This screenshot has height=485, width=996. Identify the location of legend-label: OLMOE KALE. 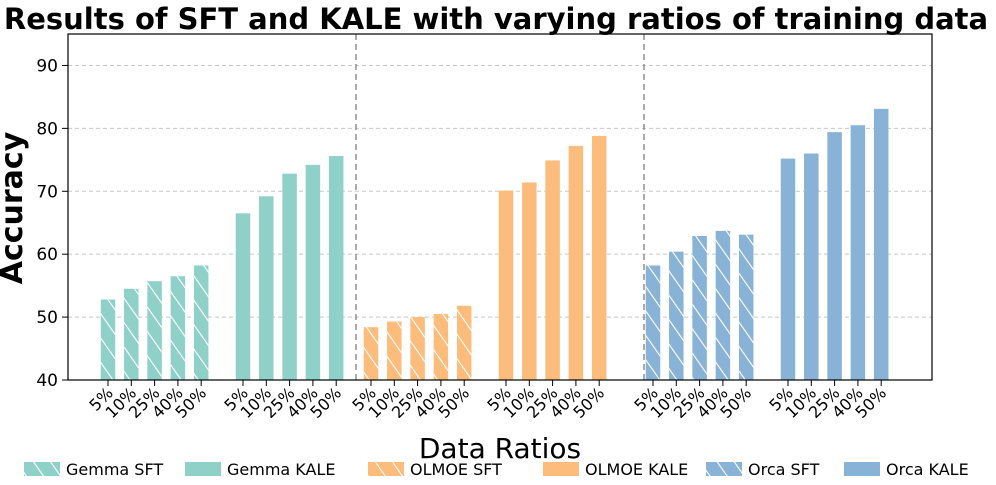
(636, 469).